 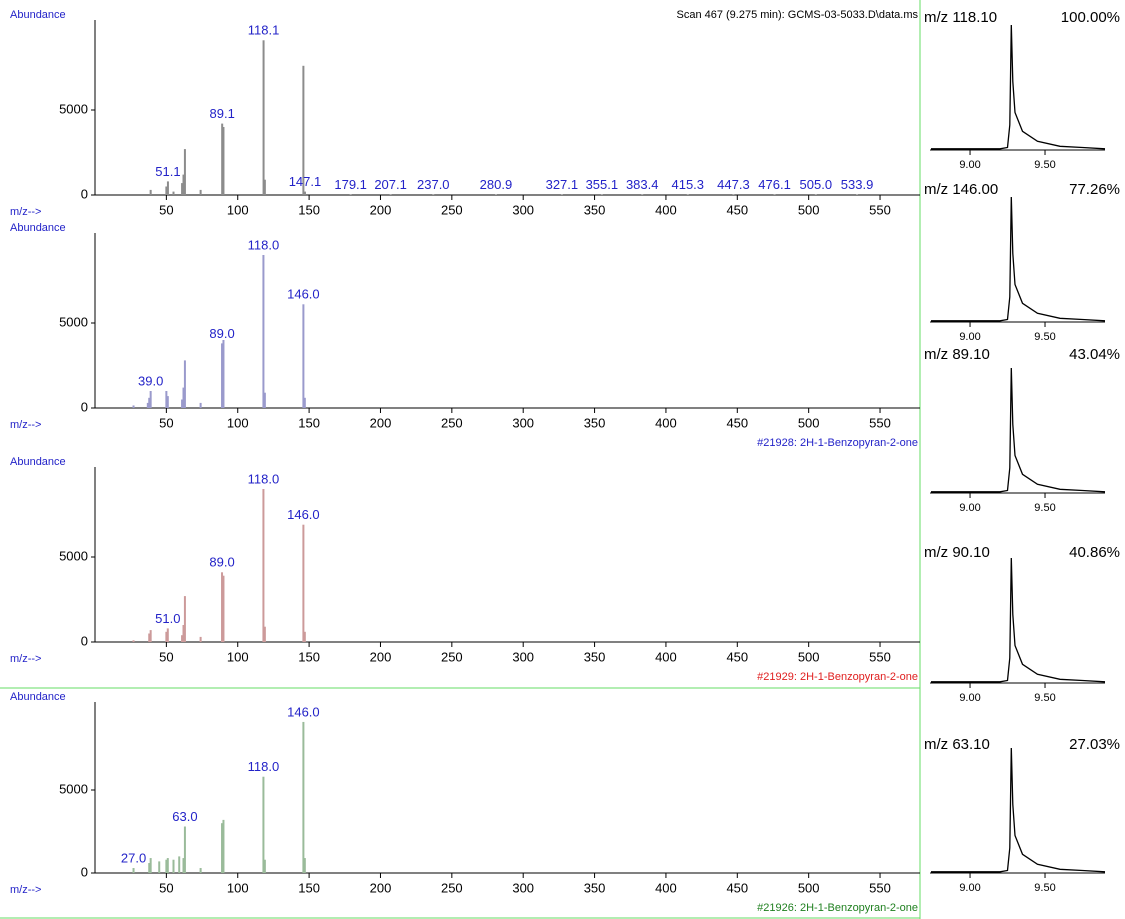 What do you see at coordinates (1094, 354) in the screenshot?
I see `ion-percent: 43.04%` at bounding box center [1094, 354].